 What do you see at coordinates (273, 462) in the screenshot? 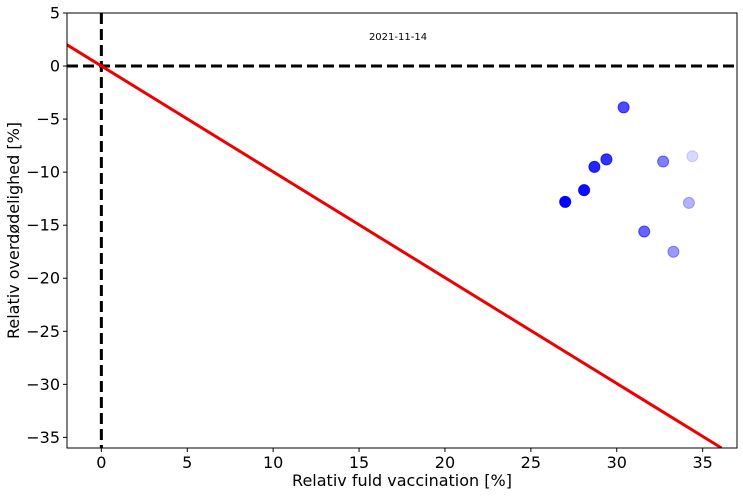
I see `x-tick-label: 10` at bounding box center [273, 462].